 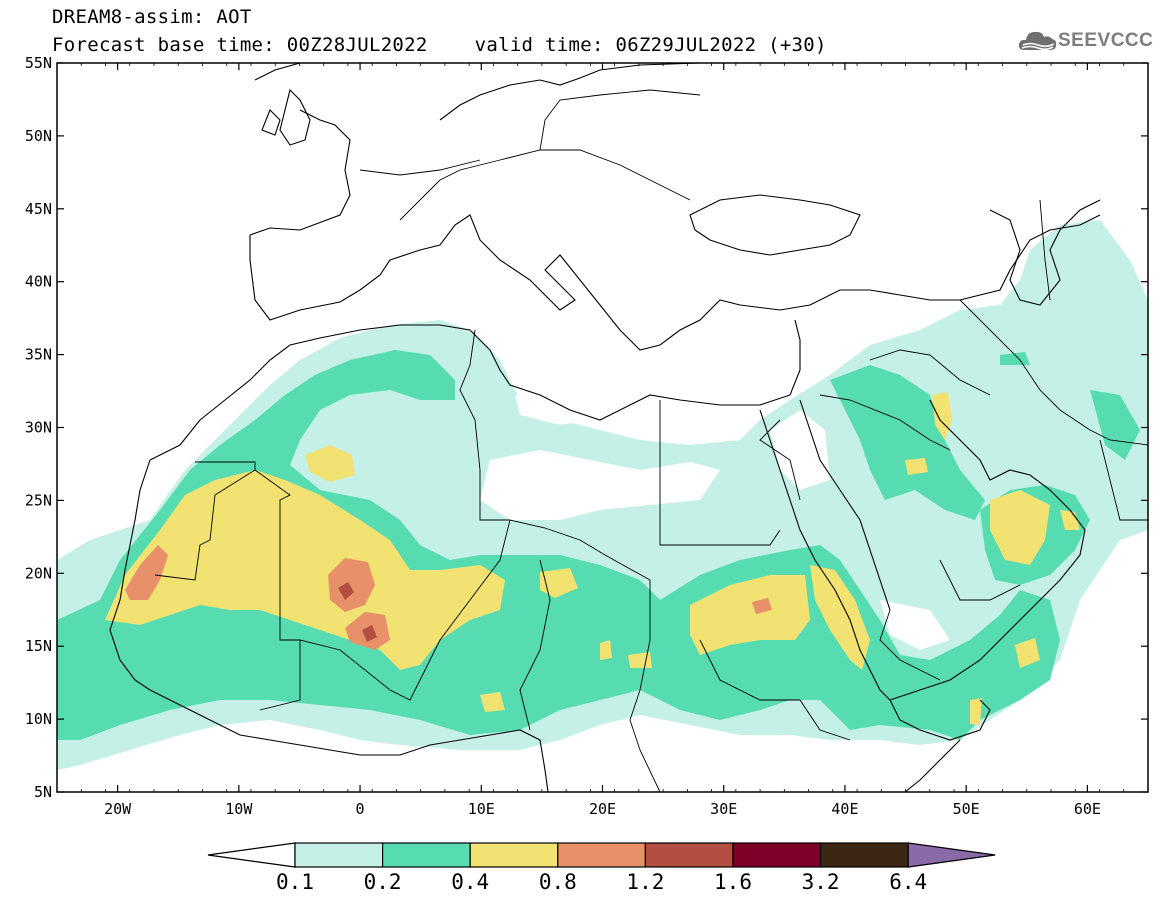 What do you see at coordinates (38, 646) in the screenshot?
I see `lat-label: 15N` at bounding box center [38, 646].